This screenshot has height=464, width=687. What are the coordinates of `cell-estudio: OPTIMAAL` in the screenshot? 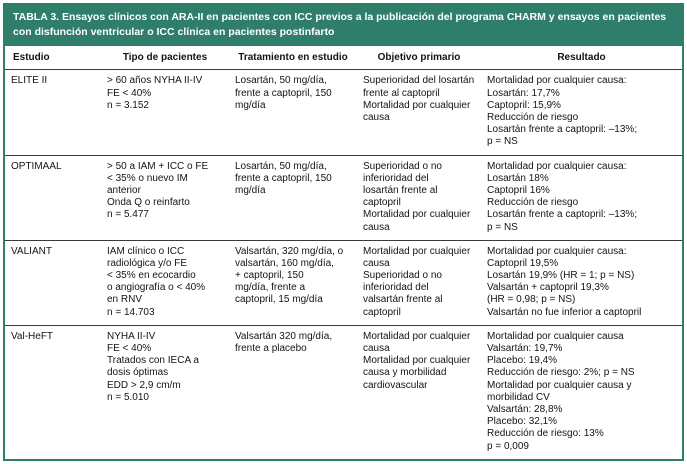 It's located at (53, 198).